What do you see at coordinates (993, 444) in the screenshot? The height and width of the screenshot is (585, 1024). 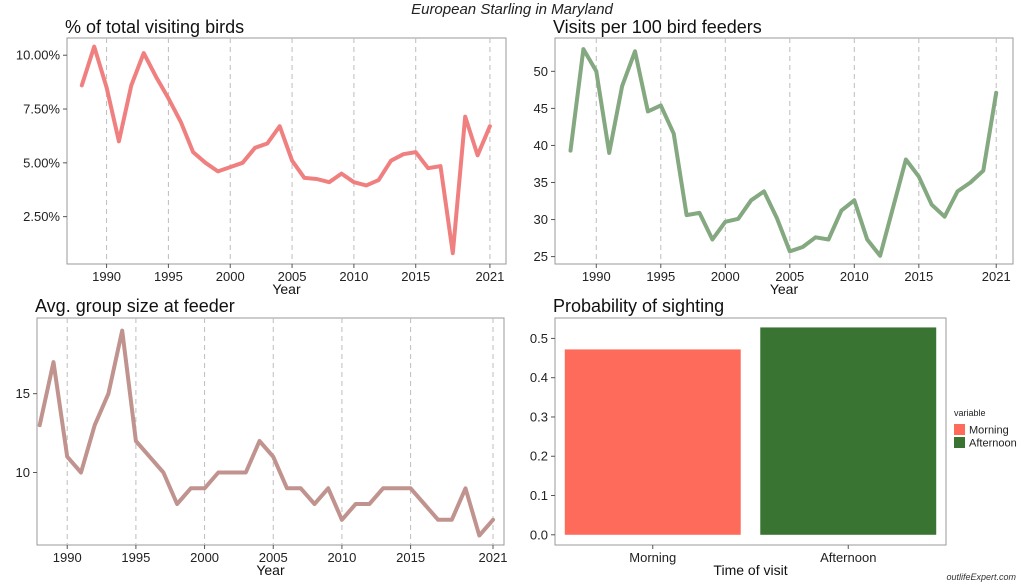 I see `legend-label: Afternoon` at bounding box center [993, 444].